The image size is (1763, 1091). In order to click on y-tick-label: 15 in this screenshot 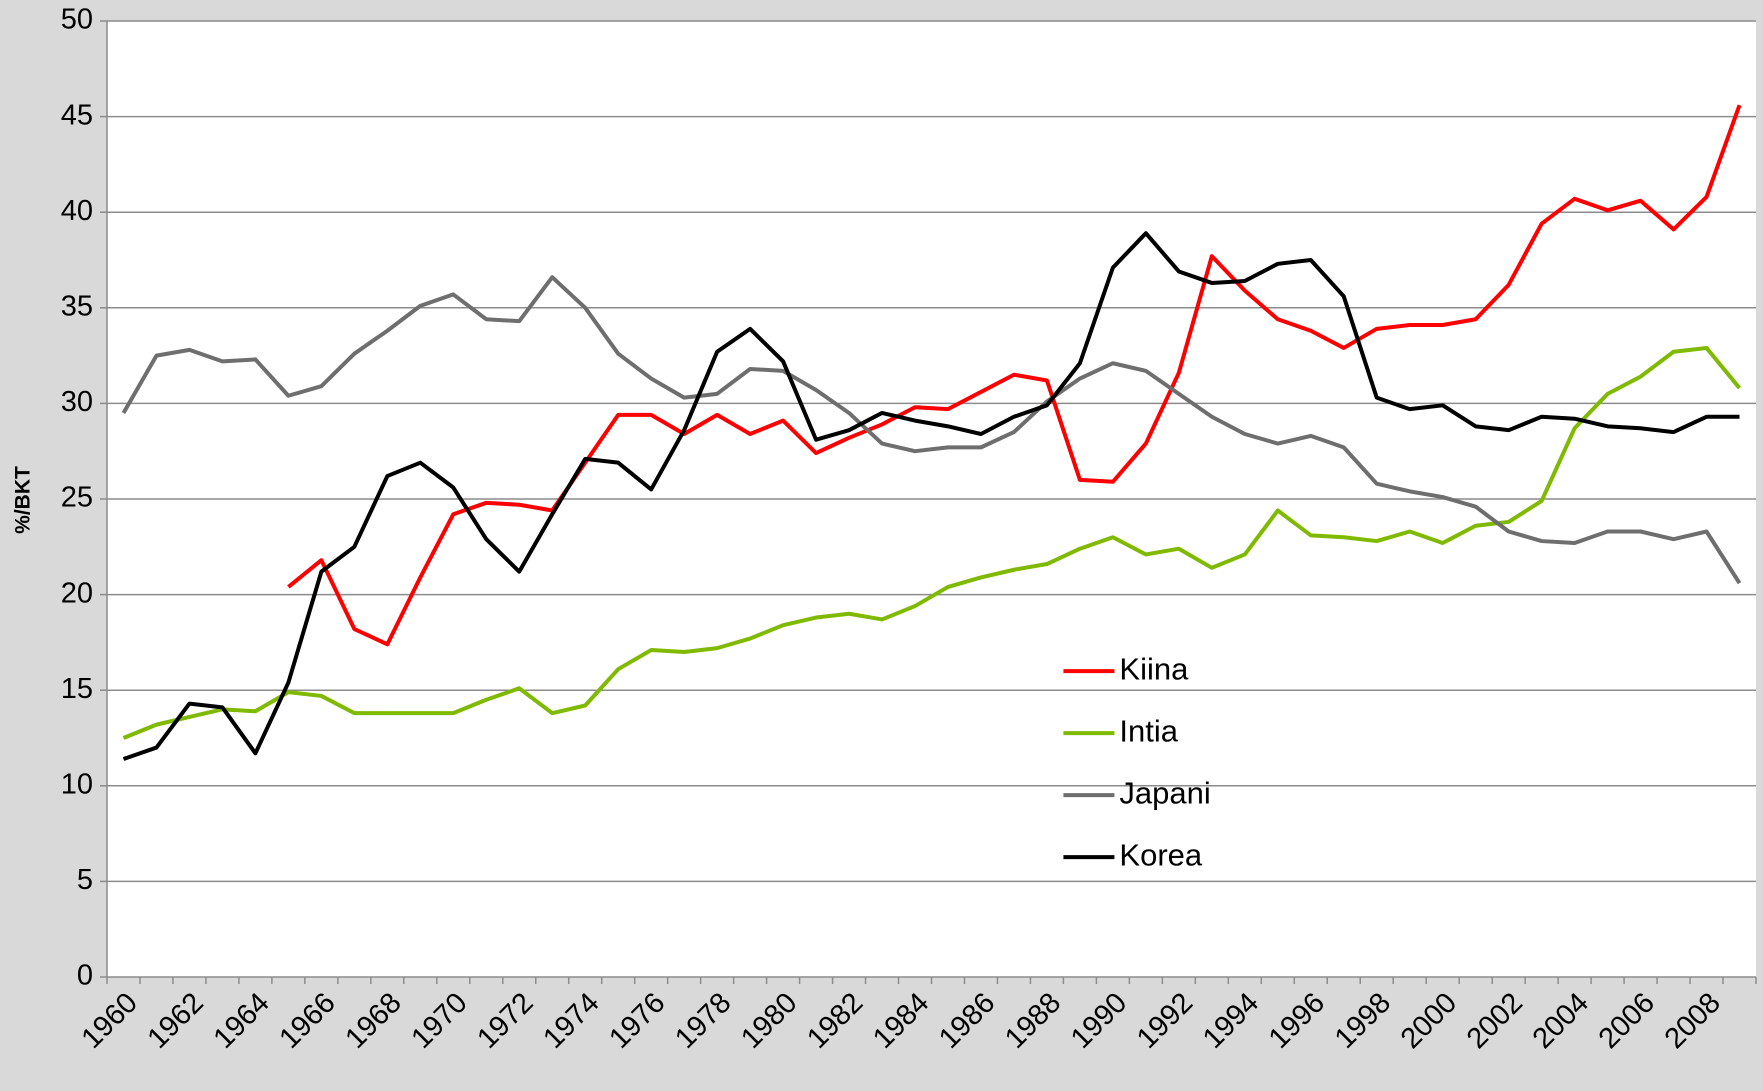, I will do `click(77, 689)`.